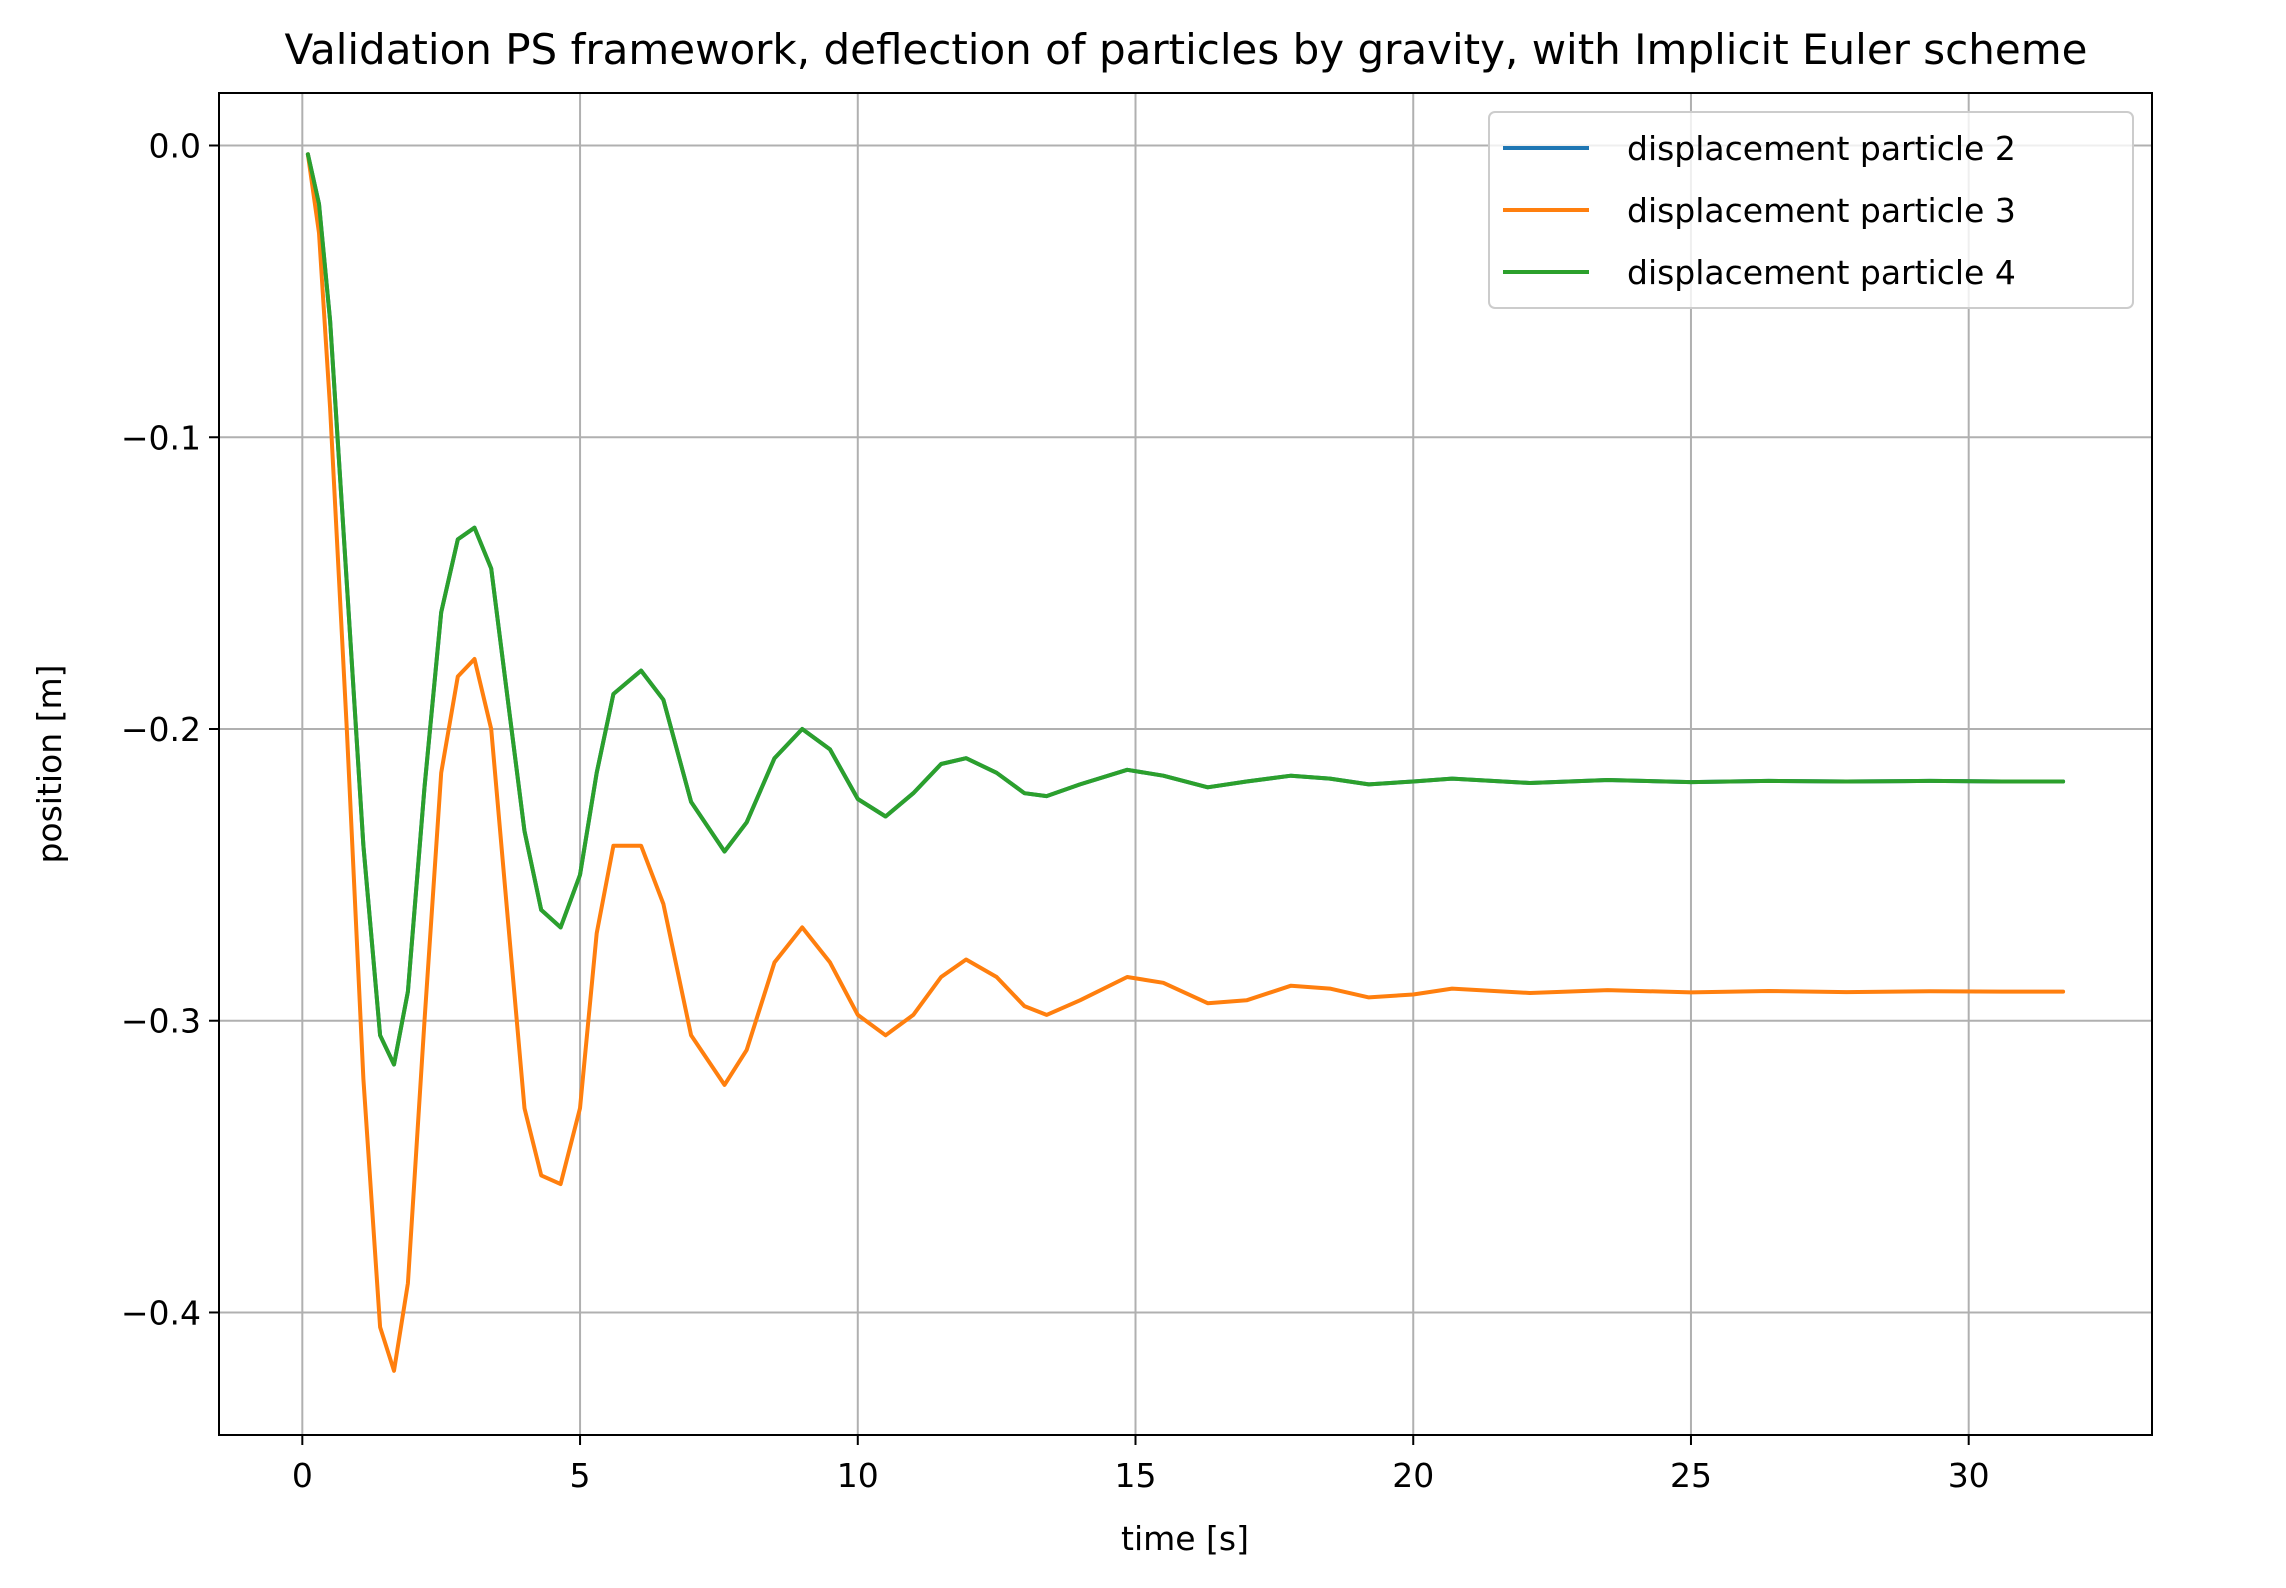 The image size is (2286, 1588). Describe the element at coordinates (175, 146) in the screenshot. I see `y-tick-label: 0.0` at that location.